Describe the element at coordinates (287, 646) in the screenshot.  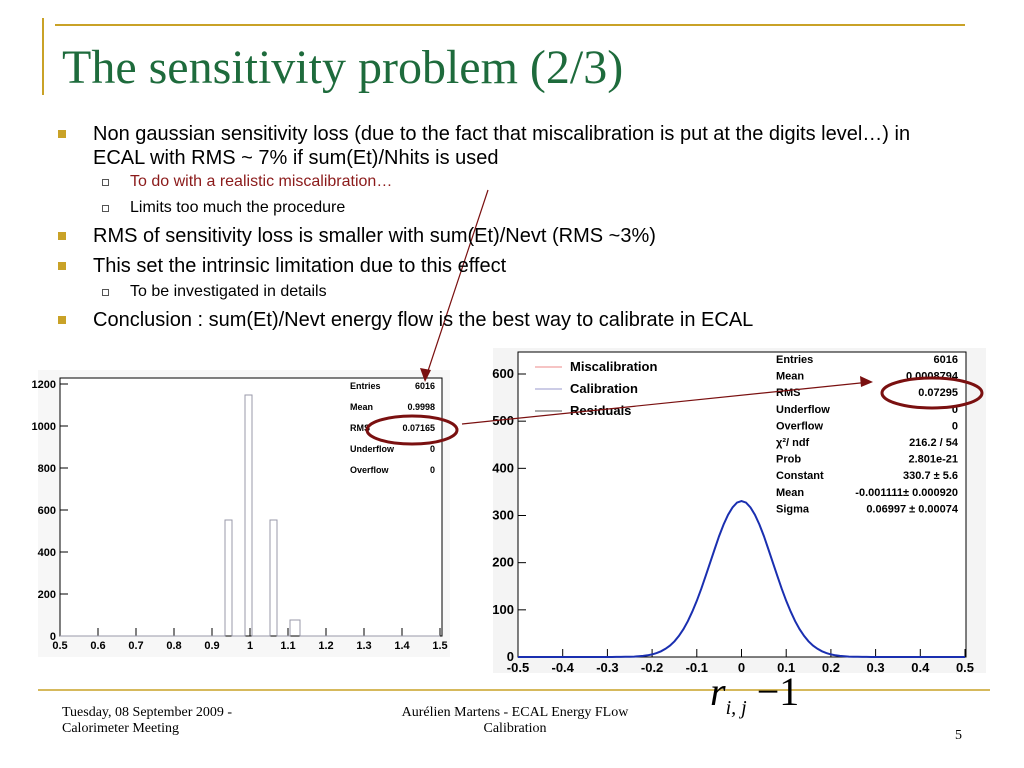
I see `x-tick-label: 1.1` at that location.